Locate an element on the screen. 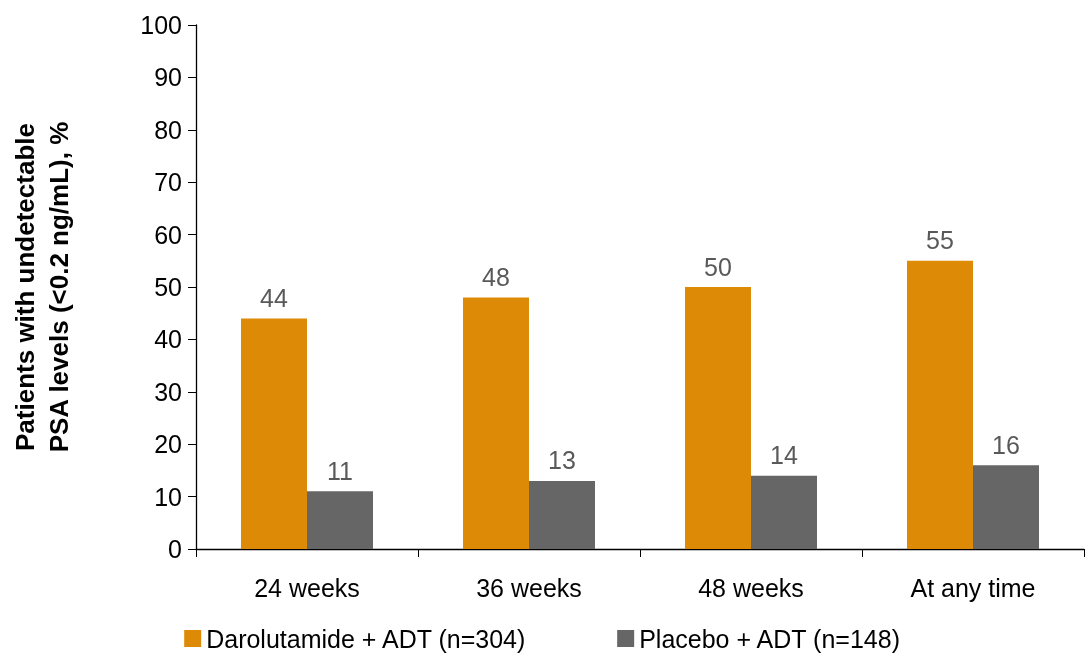  legend-label: Placebo + ADT (n=148) is located at coordinates (769, 638).